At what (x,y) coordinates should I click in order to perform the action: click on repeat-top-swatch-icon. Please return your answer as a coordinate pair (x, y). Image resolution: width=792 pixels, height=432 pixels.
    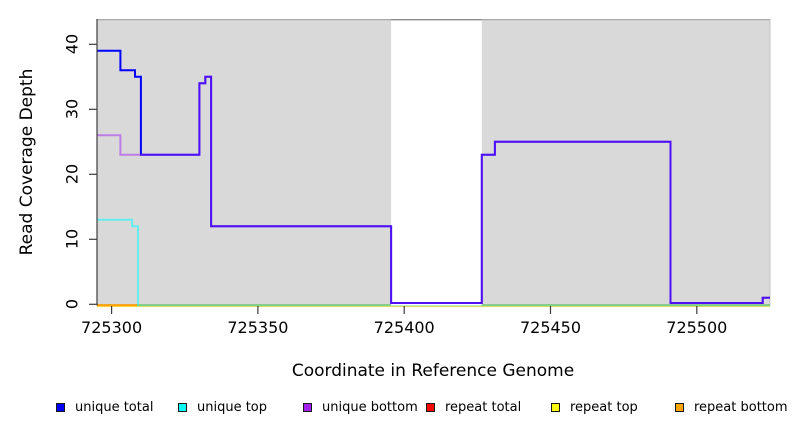
    Looking at the image, I should click on (555, 407).